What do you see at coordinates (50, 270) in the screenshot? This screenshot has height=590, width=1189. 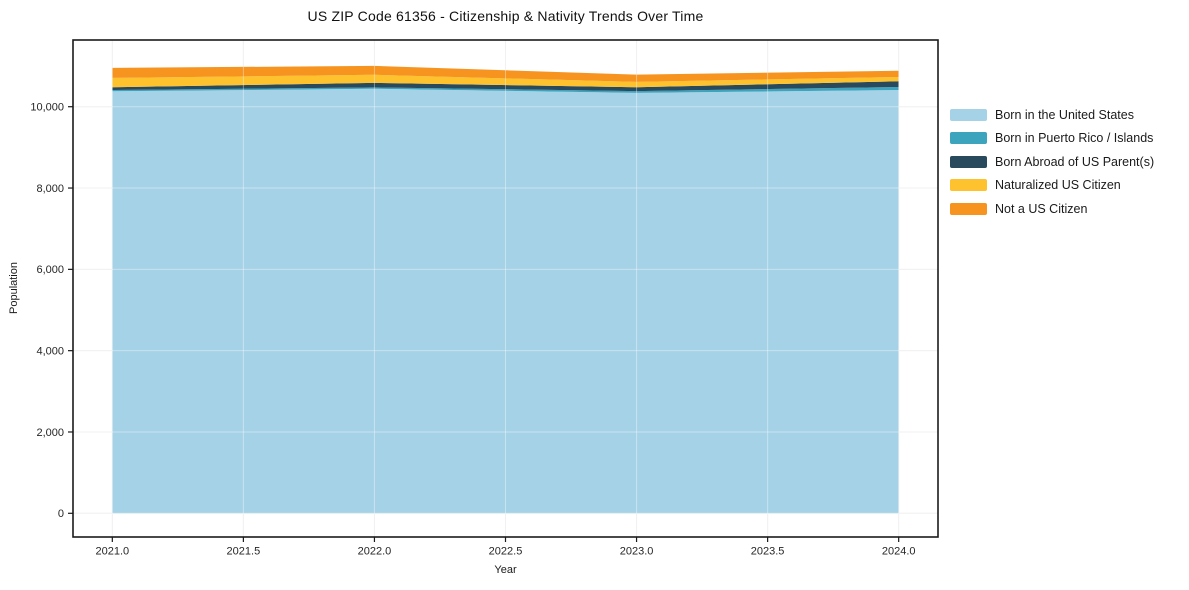 I see `y-tick-label: 6,000` at bounding box center [50, 270].